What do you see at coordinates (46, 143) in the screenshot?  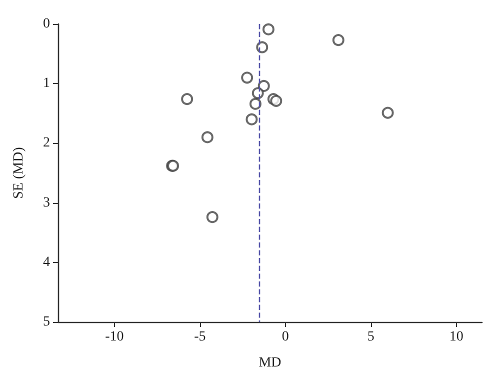 I see `y-tick-label: 2` at bounding box center [46, 143].